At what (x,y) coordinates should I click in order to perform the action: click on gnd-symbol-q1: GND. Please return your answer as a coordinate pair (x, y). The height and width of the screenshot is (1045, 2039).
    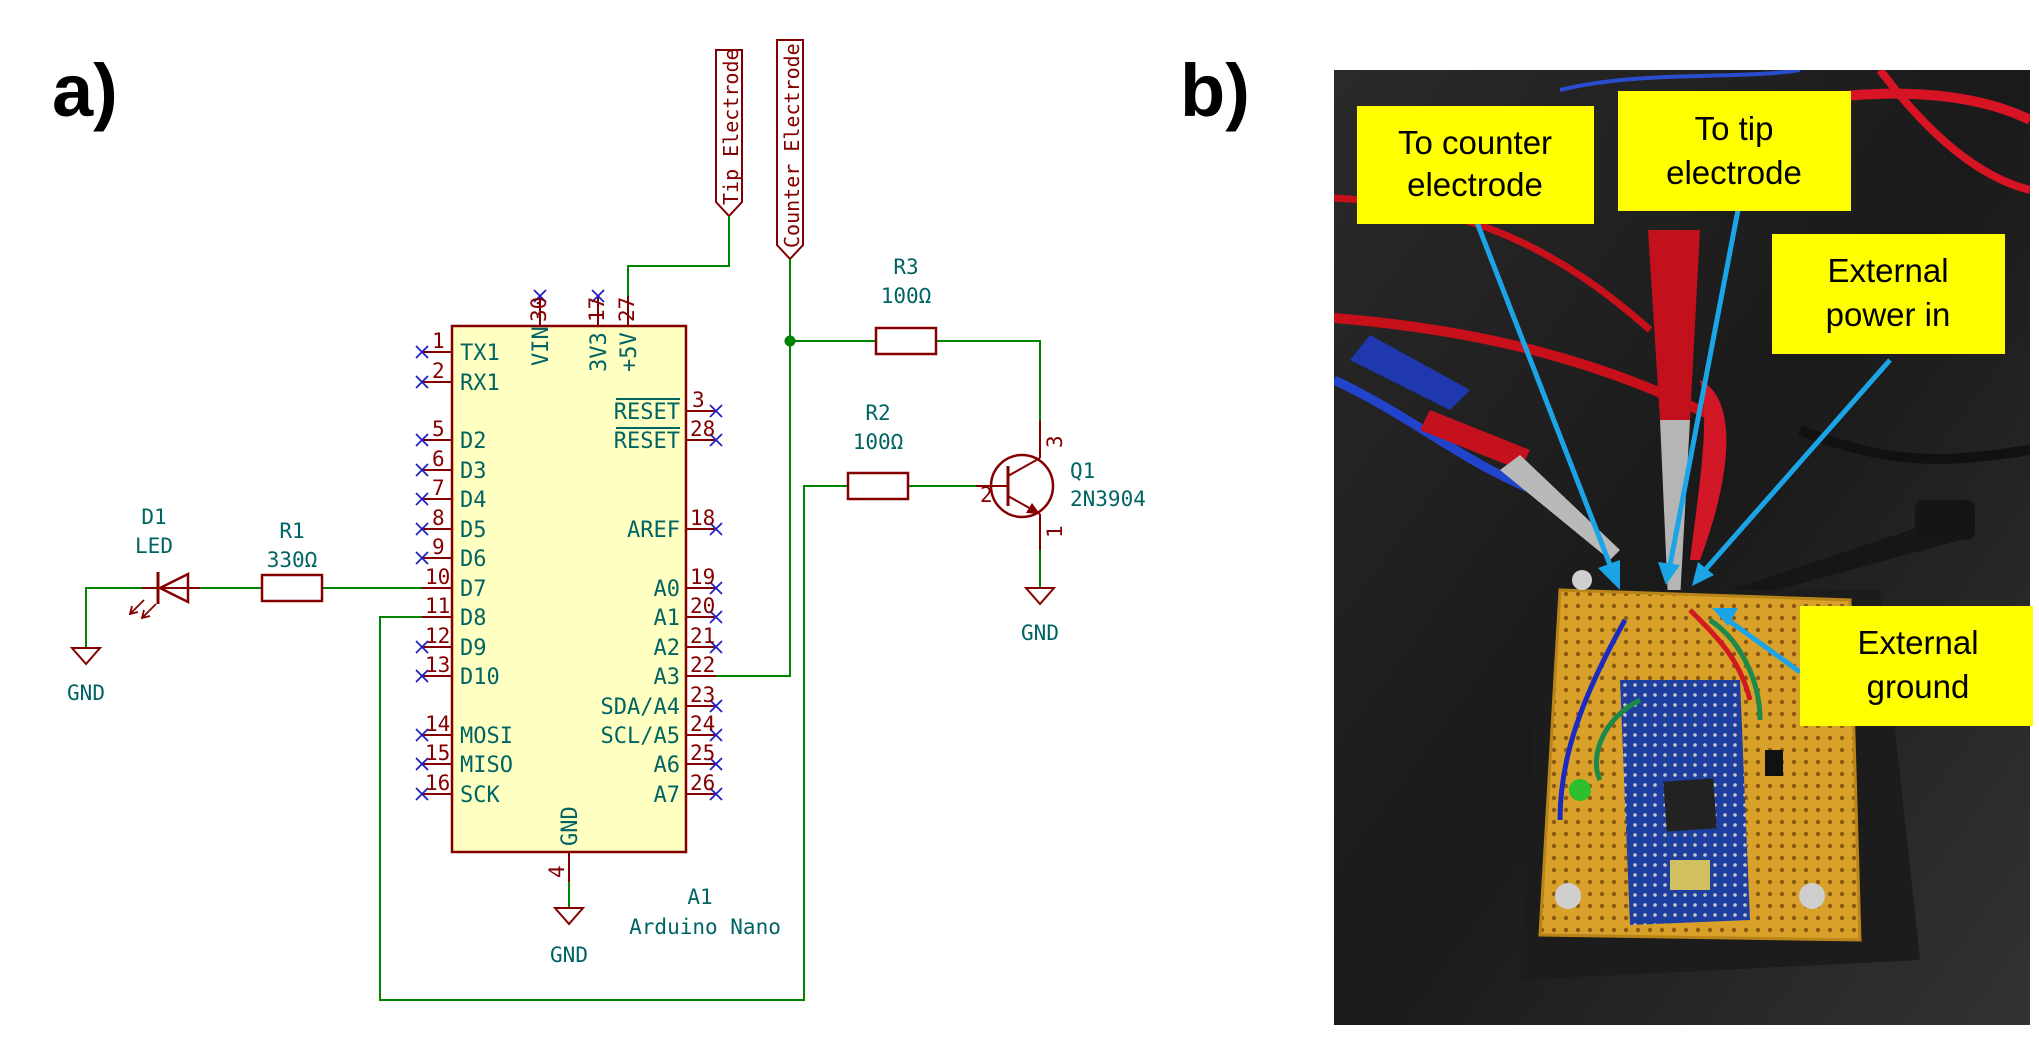
    Looking at the image, I should click on (1040, 616).